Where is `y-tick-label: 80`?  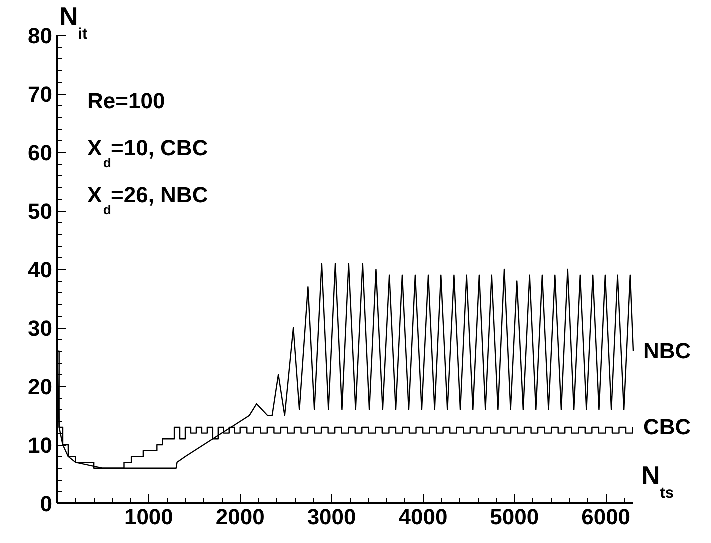
y-tick-label: 80 is located at coordinates (40, 36).